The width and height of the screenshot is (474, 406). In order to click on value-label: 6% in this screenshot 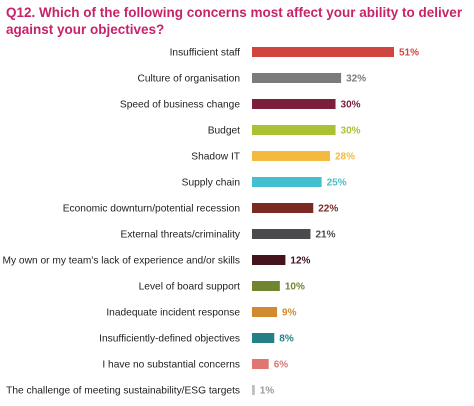, I will do `click(281, 365)`.